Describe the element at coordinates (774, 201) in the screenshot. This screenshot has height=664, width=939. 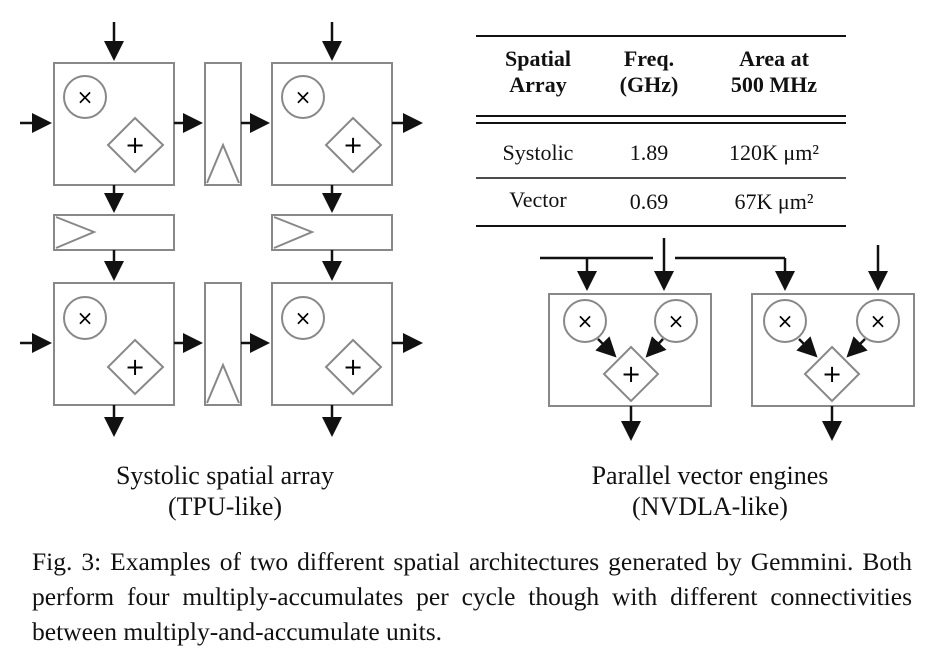
I see `table-cell-area: 67K μm²` at that location.